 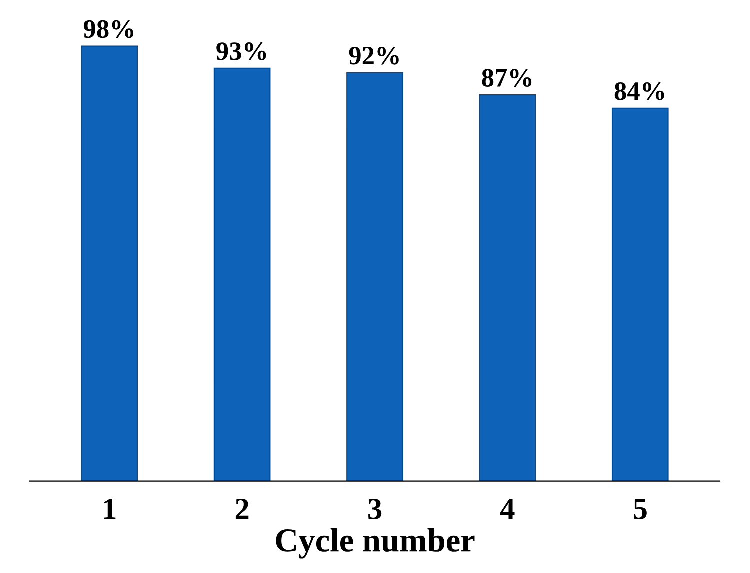 I want to click on data-label: 92%, so click(x=374, y=55).